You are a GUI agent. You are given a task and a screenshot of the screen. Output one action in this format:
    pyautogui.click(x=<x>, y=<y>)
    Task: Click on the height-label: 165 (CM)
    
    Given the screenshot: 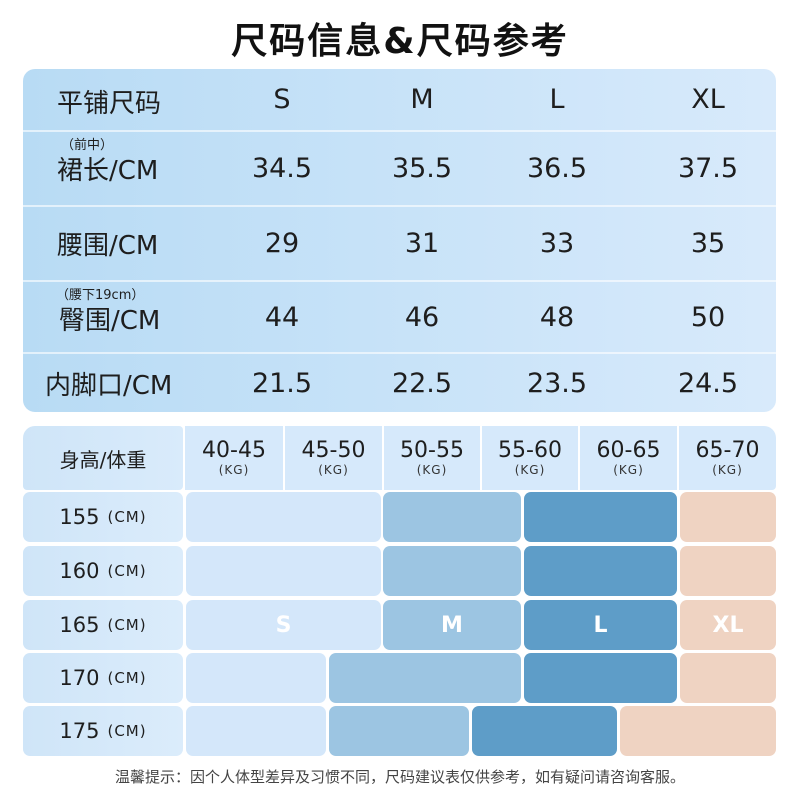 What is the action you would take?
    pyautogui.click(x=103, y=625)
    